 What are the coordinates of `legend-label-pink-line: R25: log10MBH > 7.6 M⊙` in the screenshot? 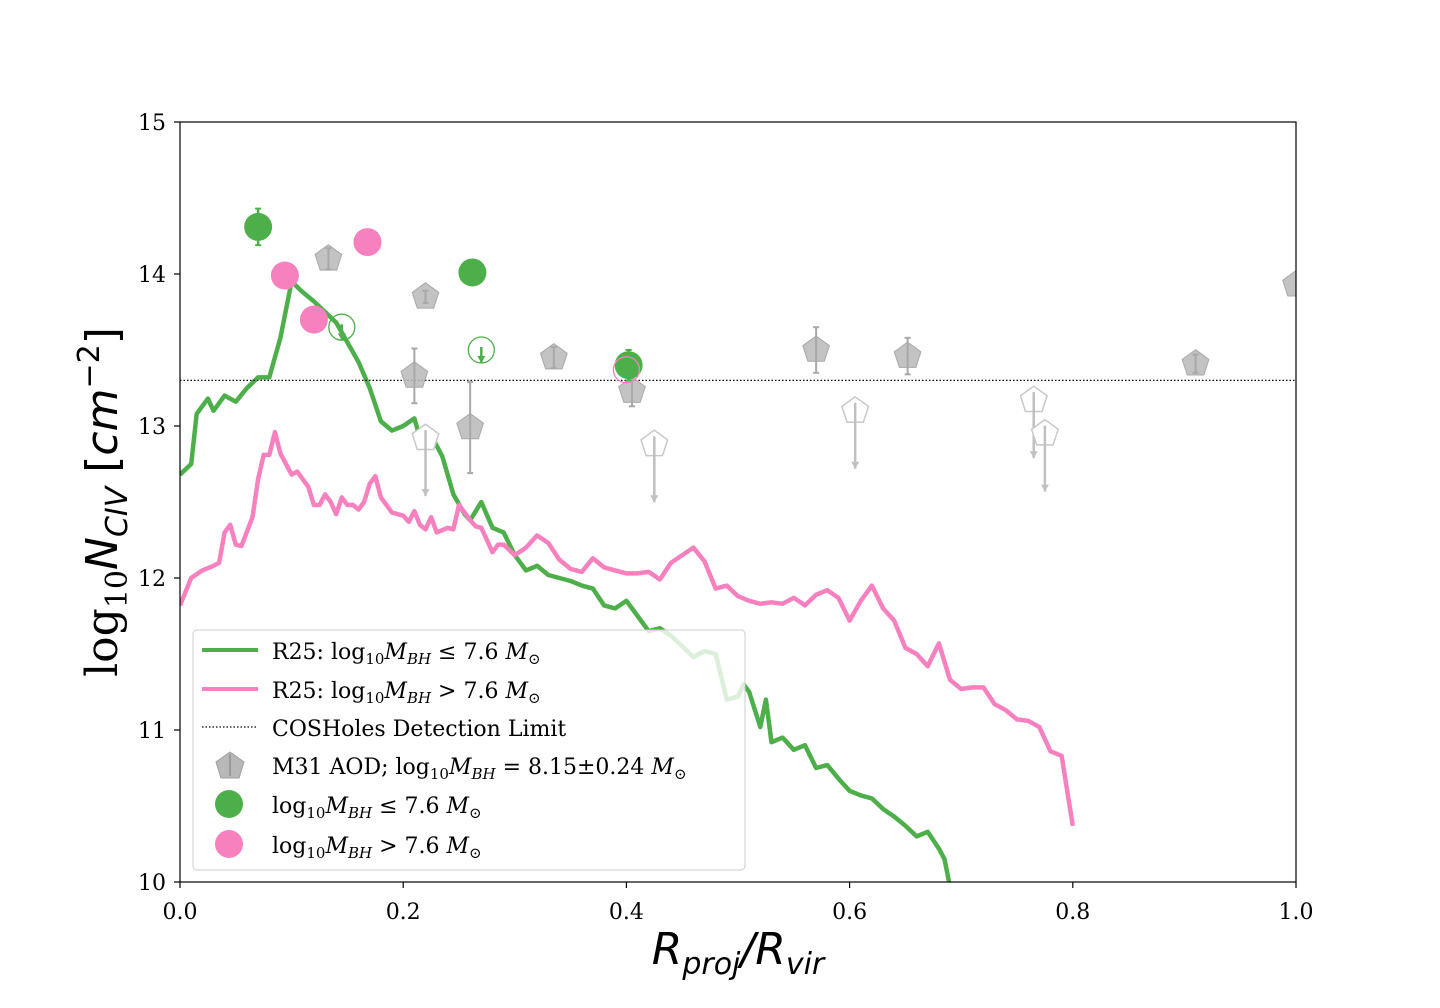 It's located at (406, 693).